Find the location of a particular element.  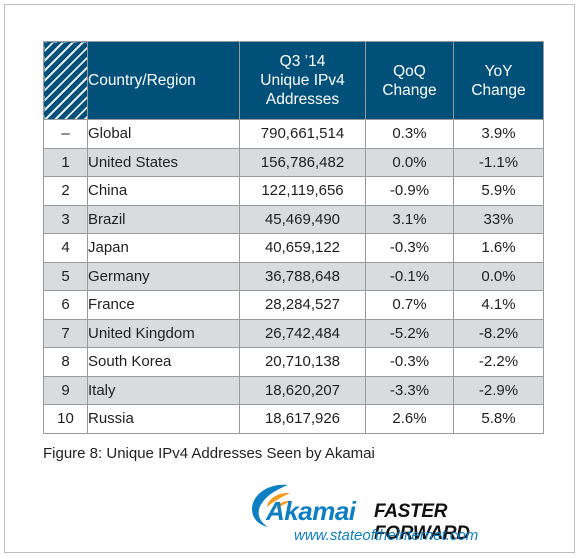

qoq-cell: -0.1% is located at coordinates (409, 276).